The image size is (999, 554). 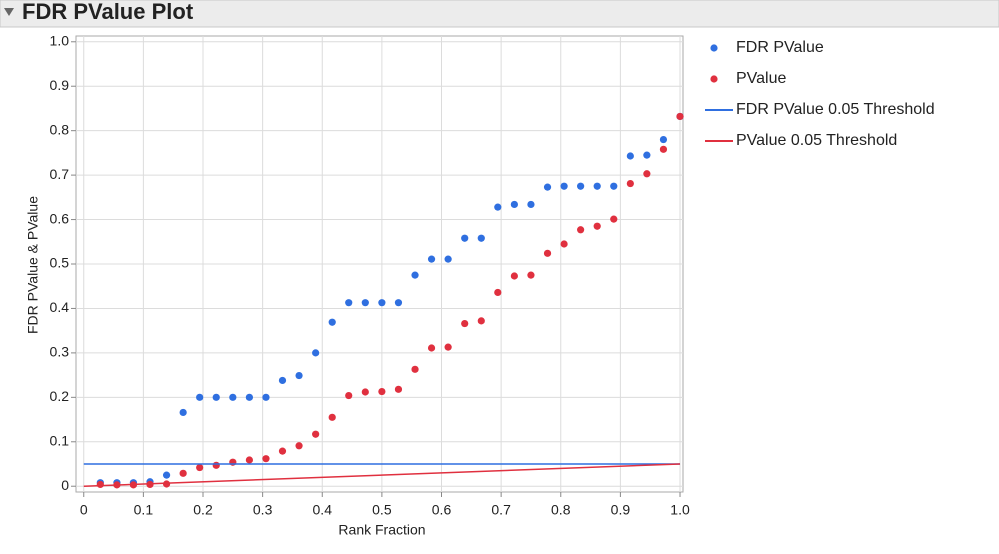 I want to click on y-tick-label: 0, so click(x=65, y=485).